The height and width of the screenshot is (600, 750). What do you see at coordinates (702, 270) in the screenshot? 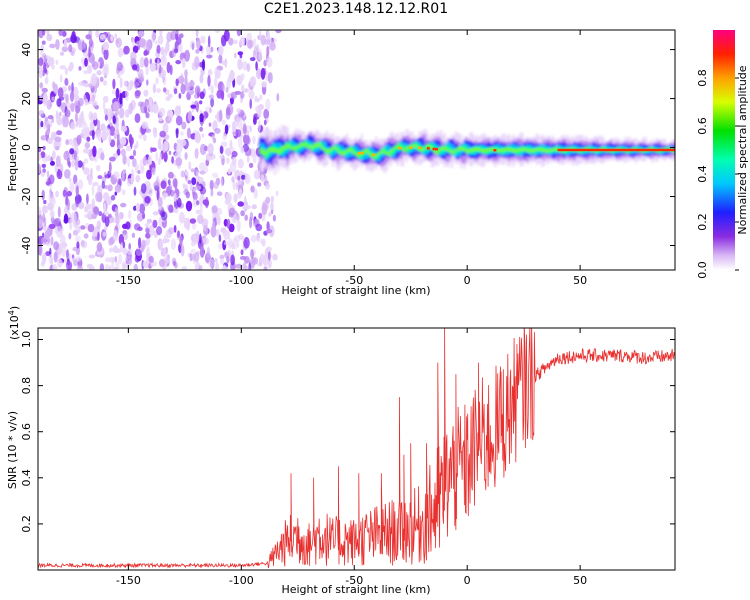
I see `colorbar-tick-label: 0.0` at bounding box center [702, 270].